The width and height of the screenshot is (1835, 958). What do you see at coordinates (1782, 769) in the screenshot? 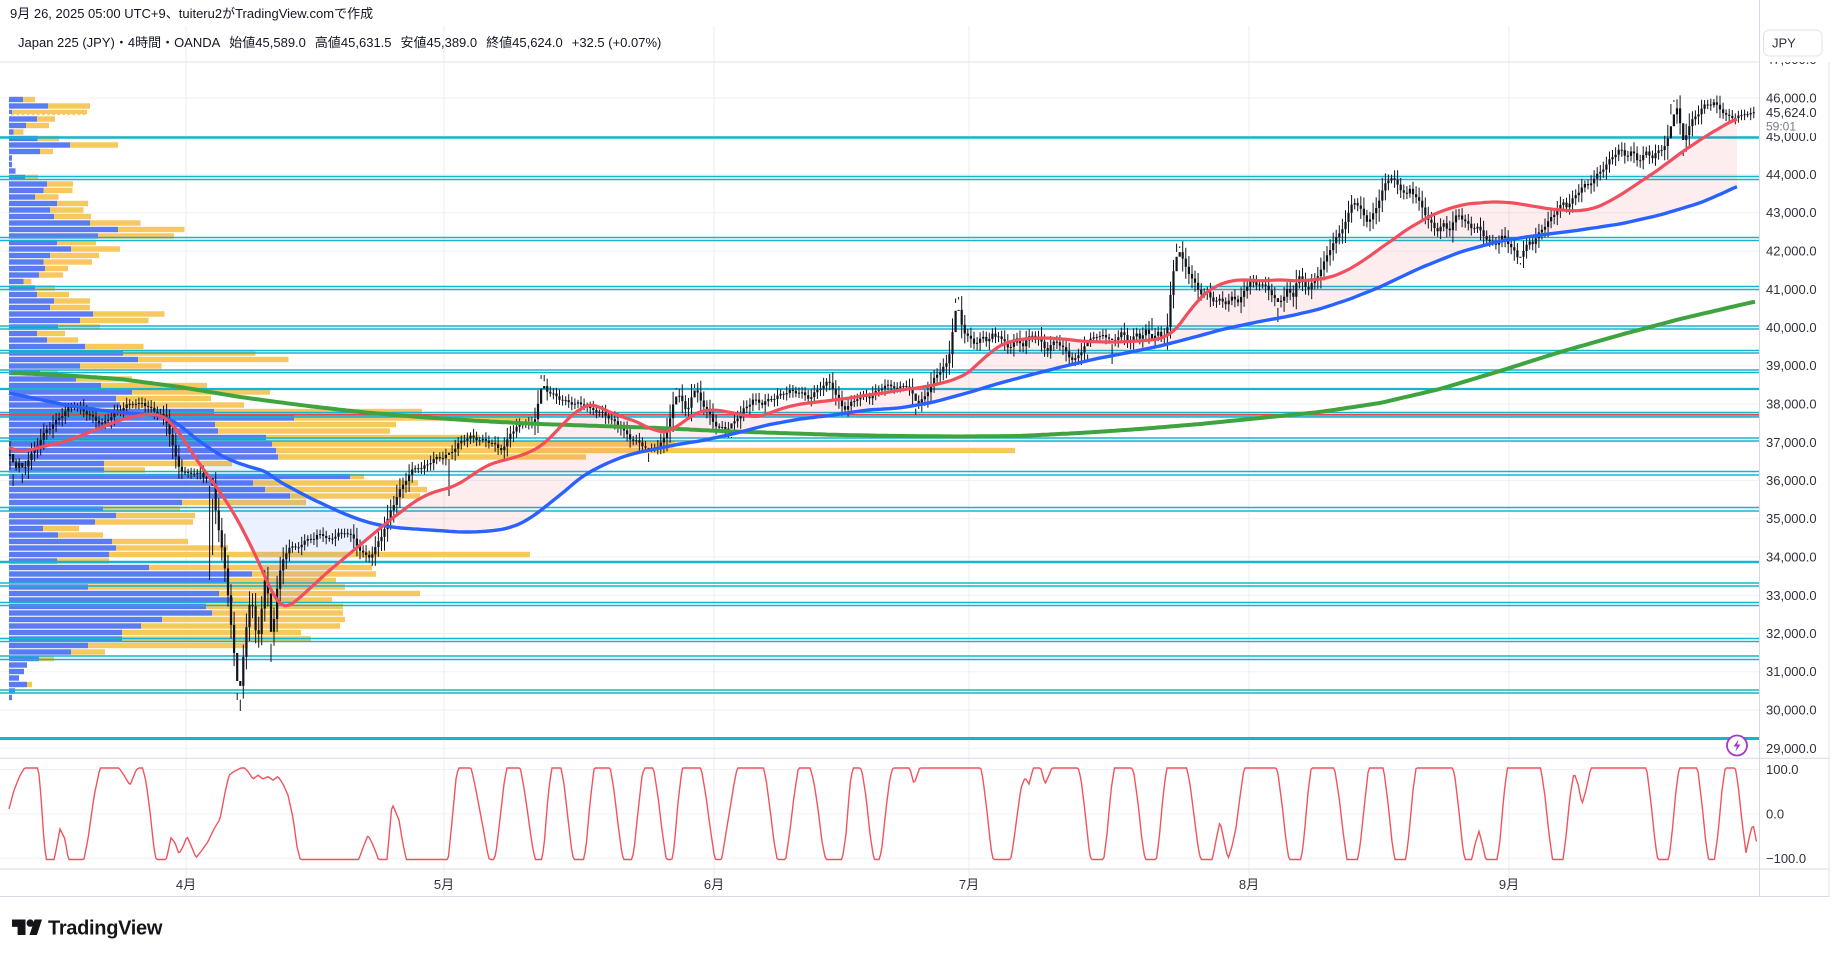
I see `svg-text: 100.0` at bounding box center [1782, 769].